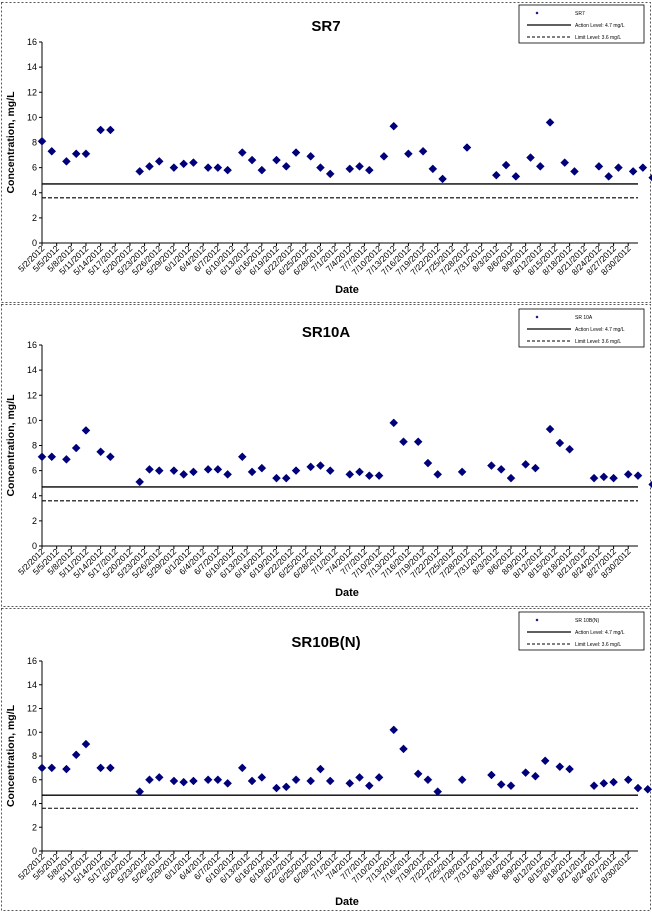  Describe the element at coordinates (32, 709) in the screenshot. I see `y-tick-label: 12` at that location.